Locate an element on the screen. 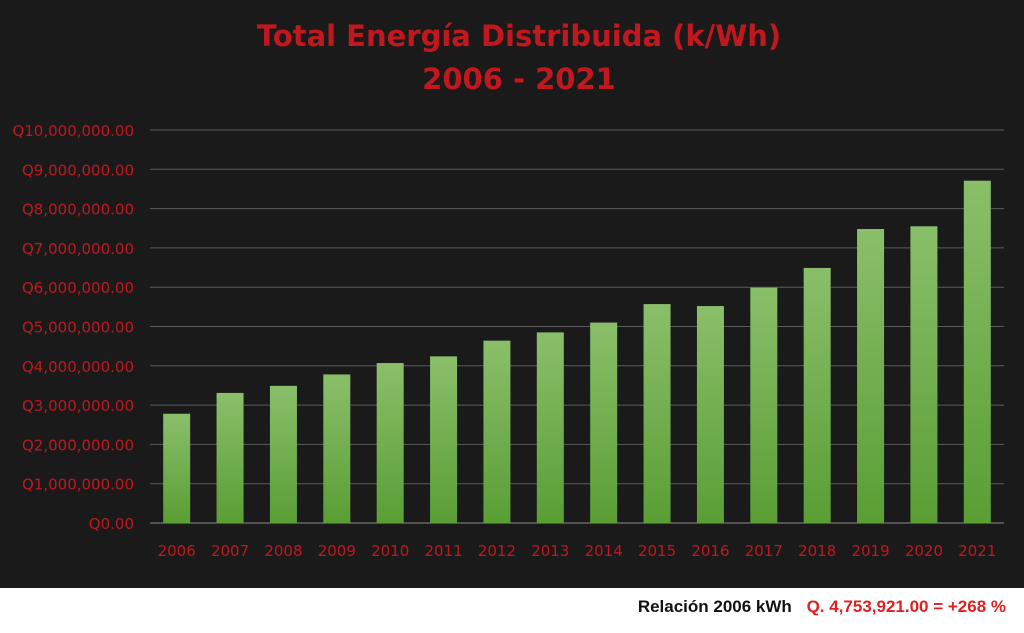  y-tick-label: Q7,000,000.00 is located at coordinates (78, 249).